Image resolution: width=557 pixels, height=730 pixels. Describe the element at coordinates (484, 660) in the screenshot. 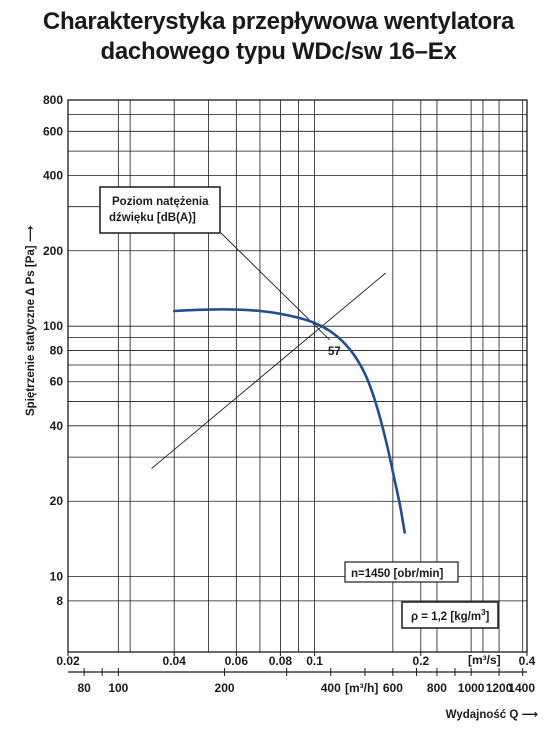

I see `x-unit-m3s: [m³/s]` at that location.